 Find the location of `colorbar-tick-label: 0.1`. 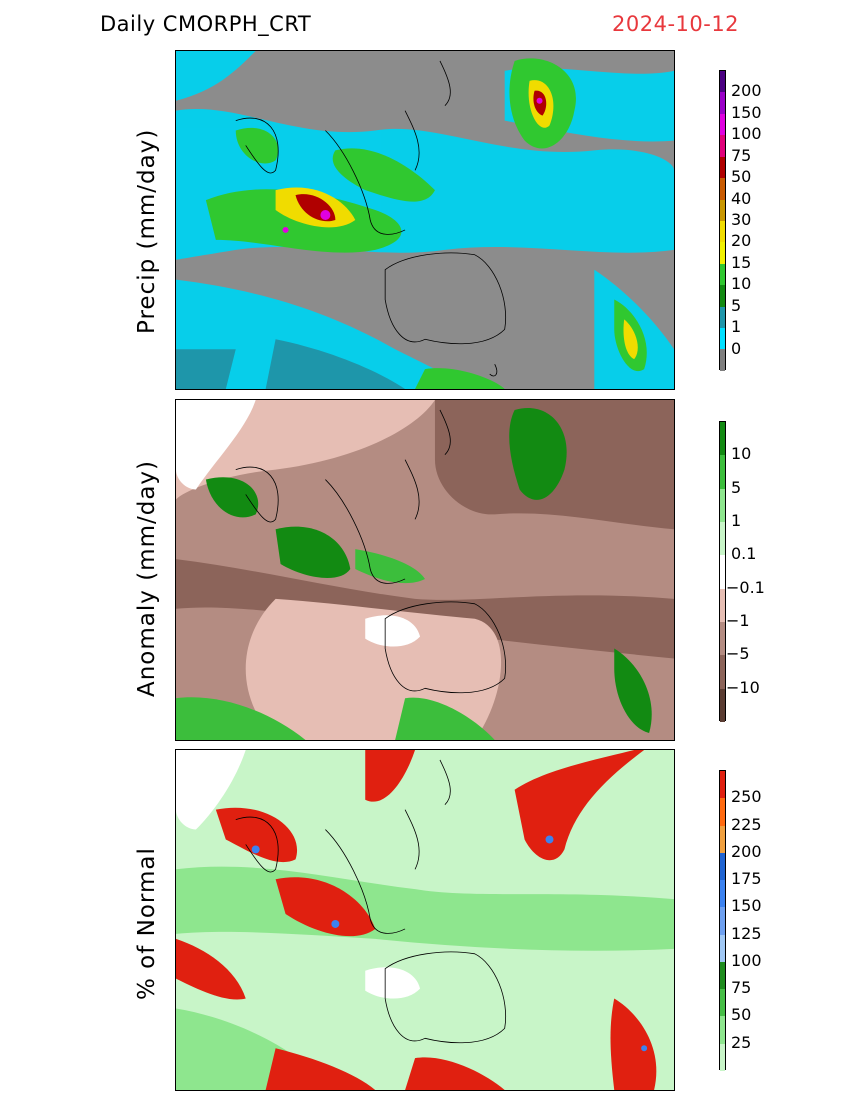

colorbar-tick-label: 0.1 is located at coordinates (744, 554).